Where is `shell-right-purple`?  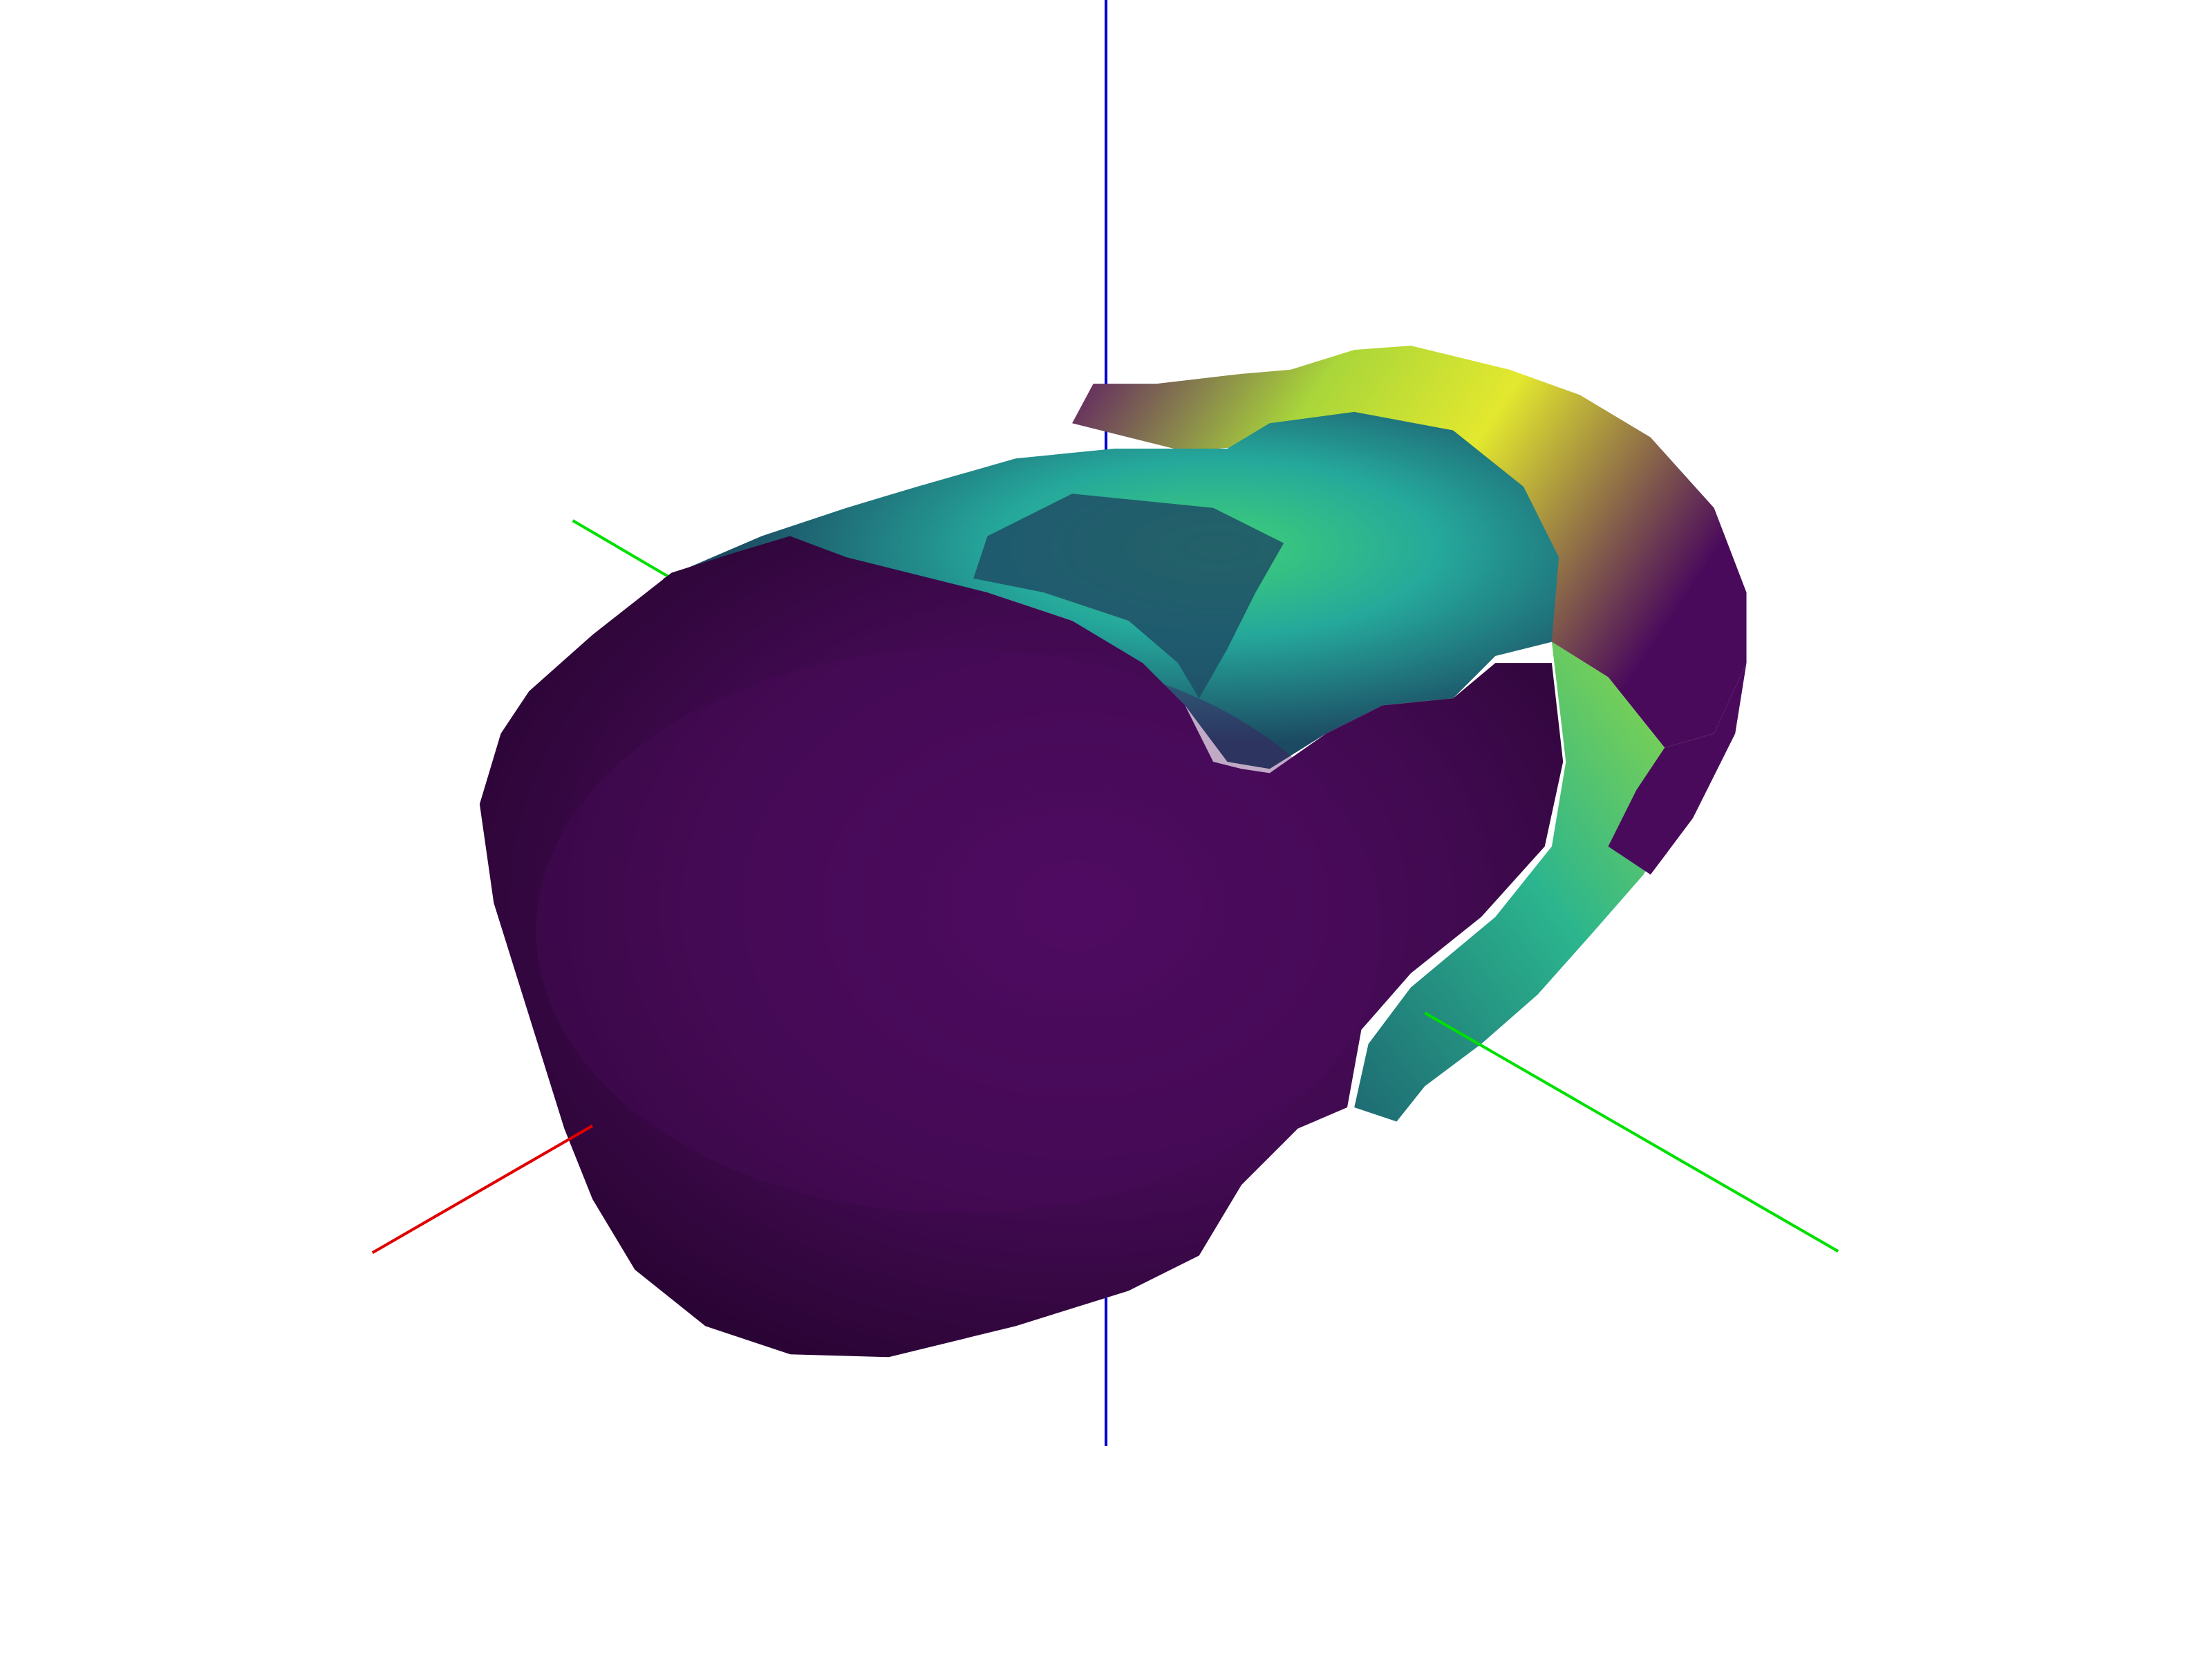
shell-right-purple is located at coordinates (1677, 769).